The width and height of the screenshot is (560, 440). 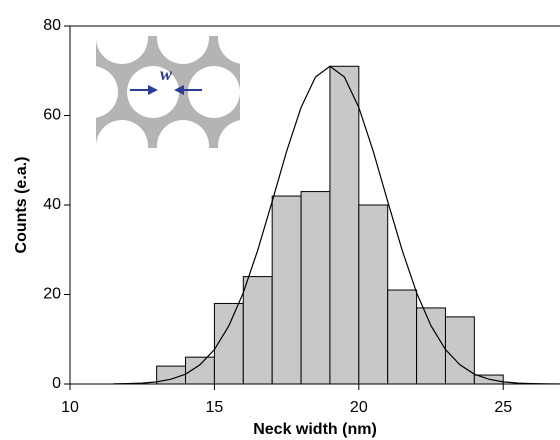 I want to click on x-tick-label: 20, so click(x=359, y=407).